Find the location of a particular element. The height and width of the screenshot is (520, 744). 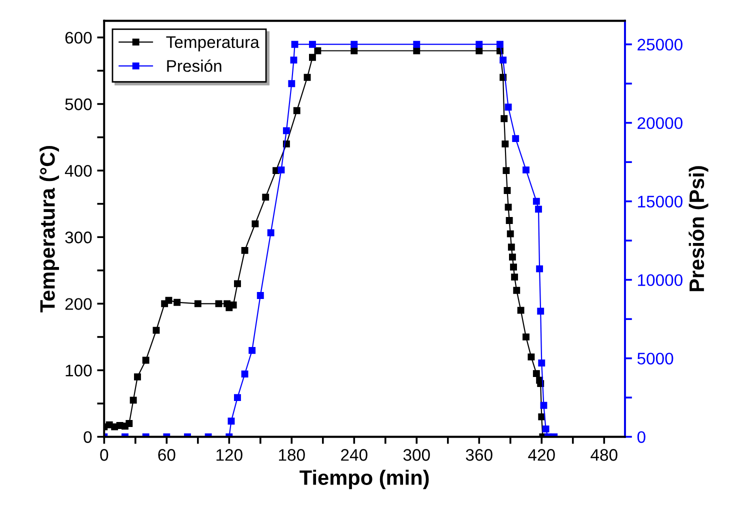

y-tick-label: 600 is located at coordinates (78, 38).